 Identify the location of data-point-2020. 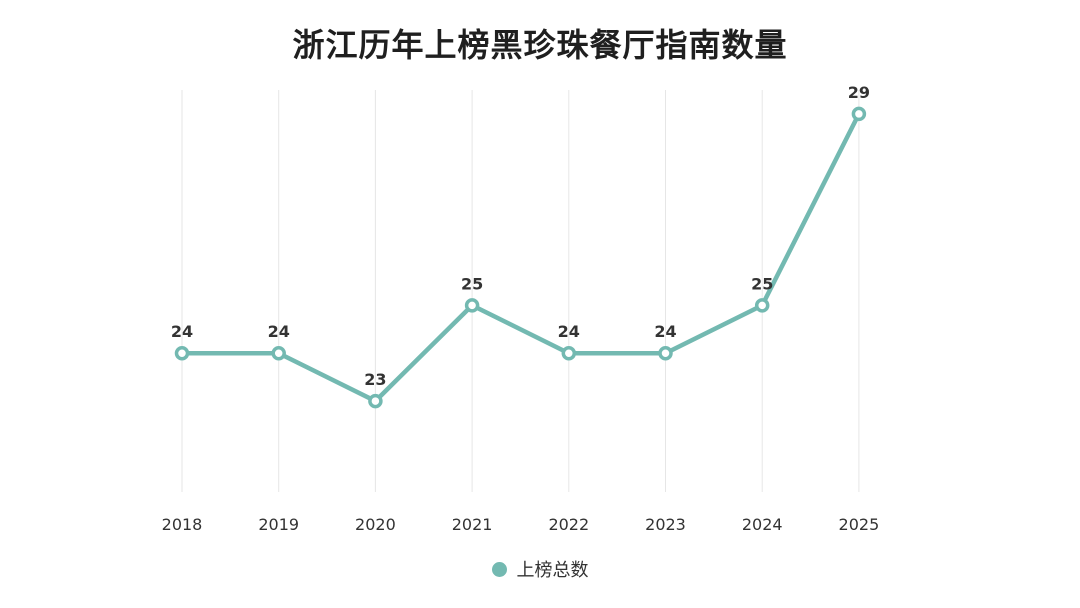
(375, 401).